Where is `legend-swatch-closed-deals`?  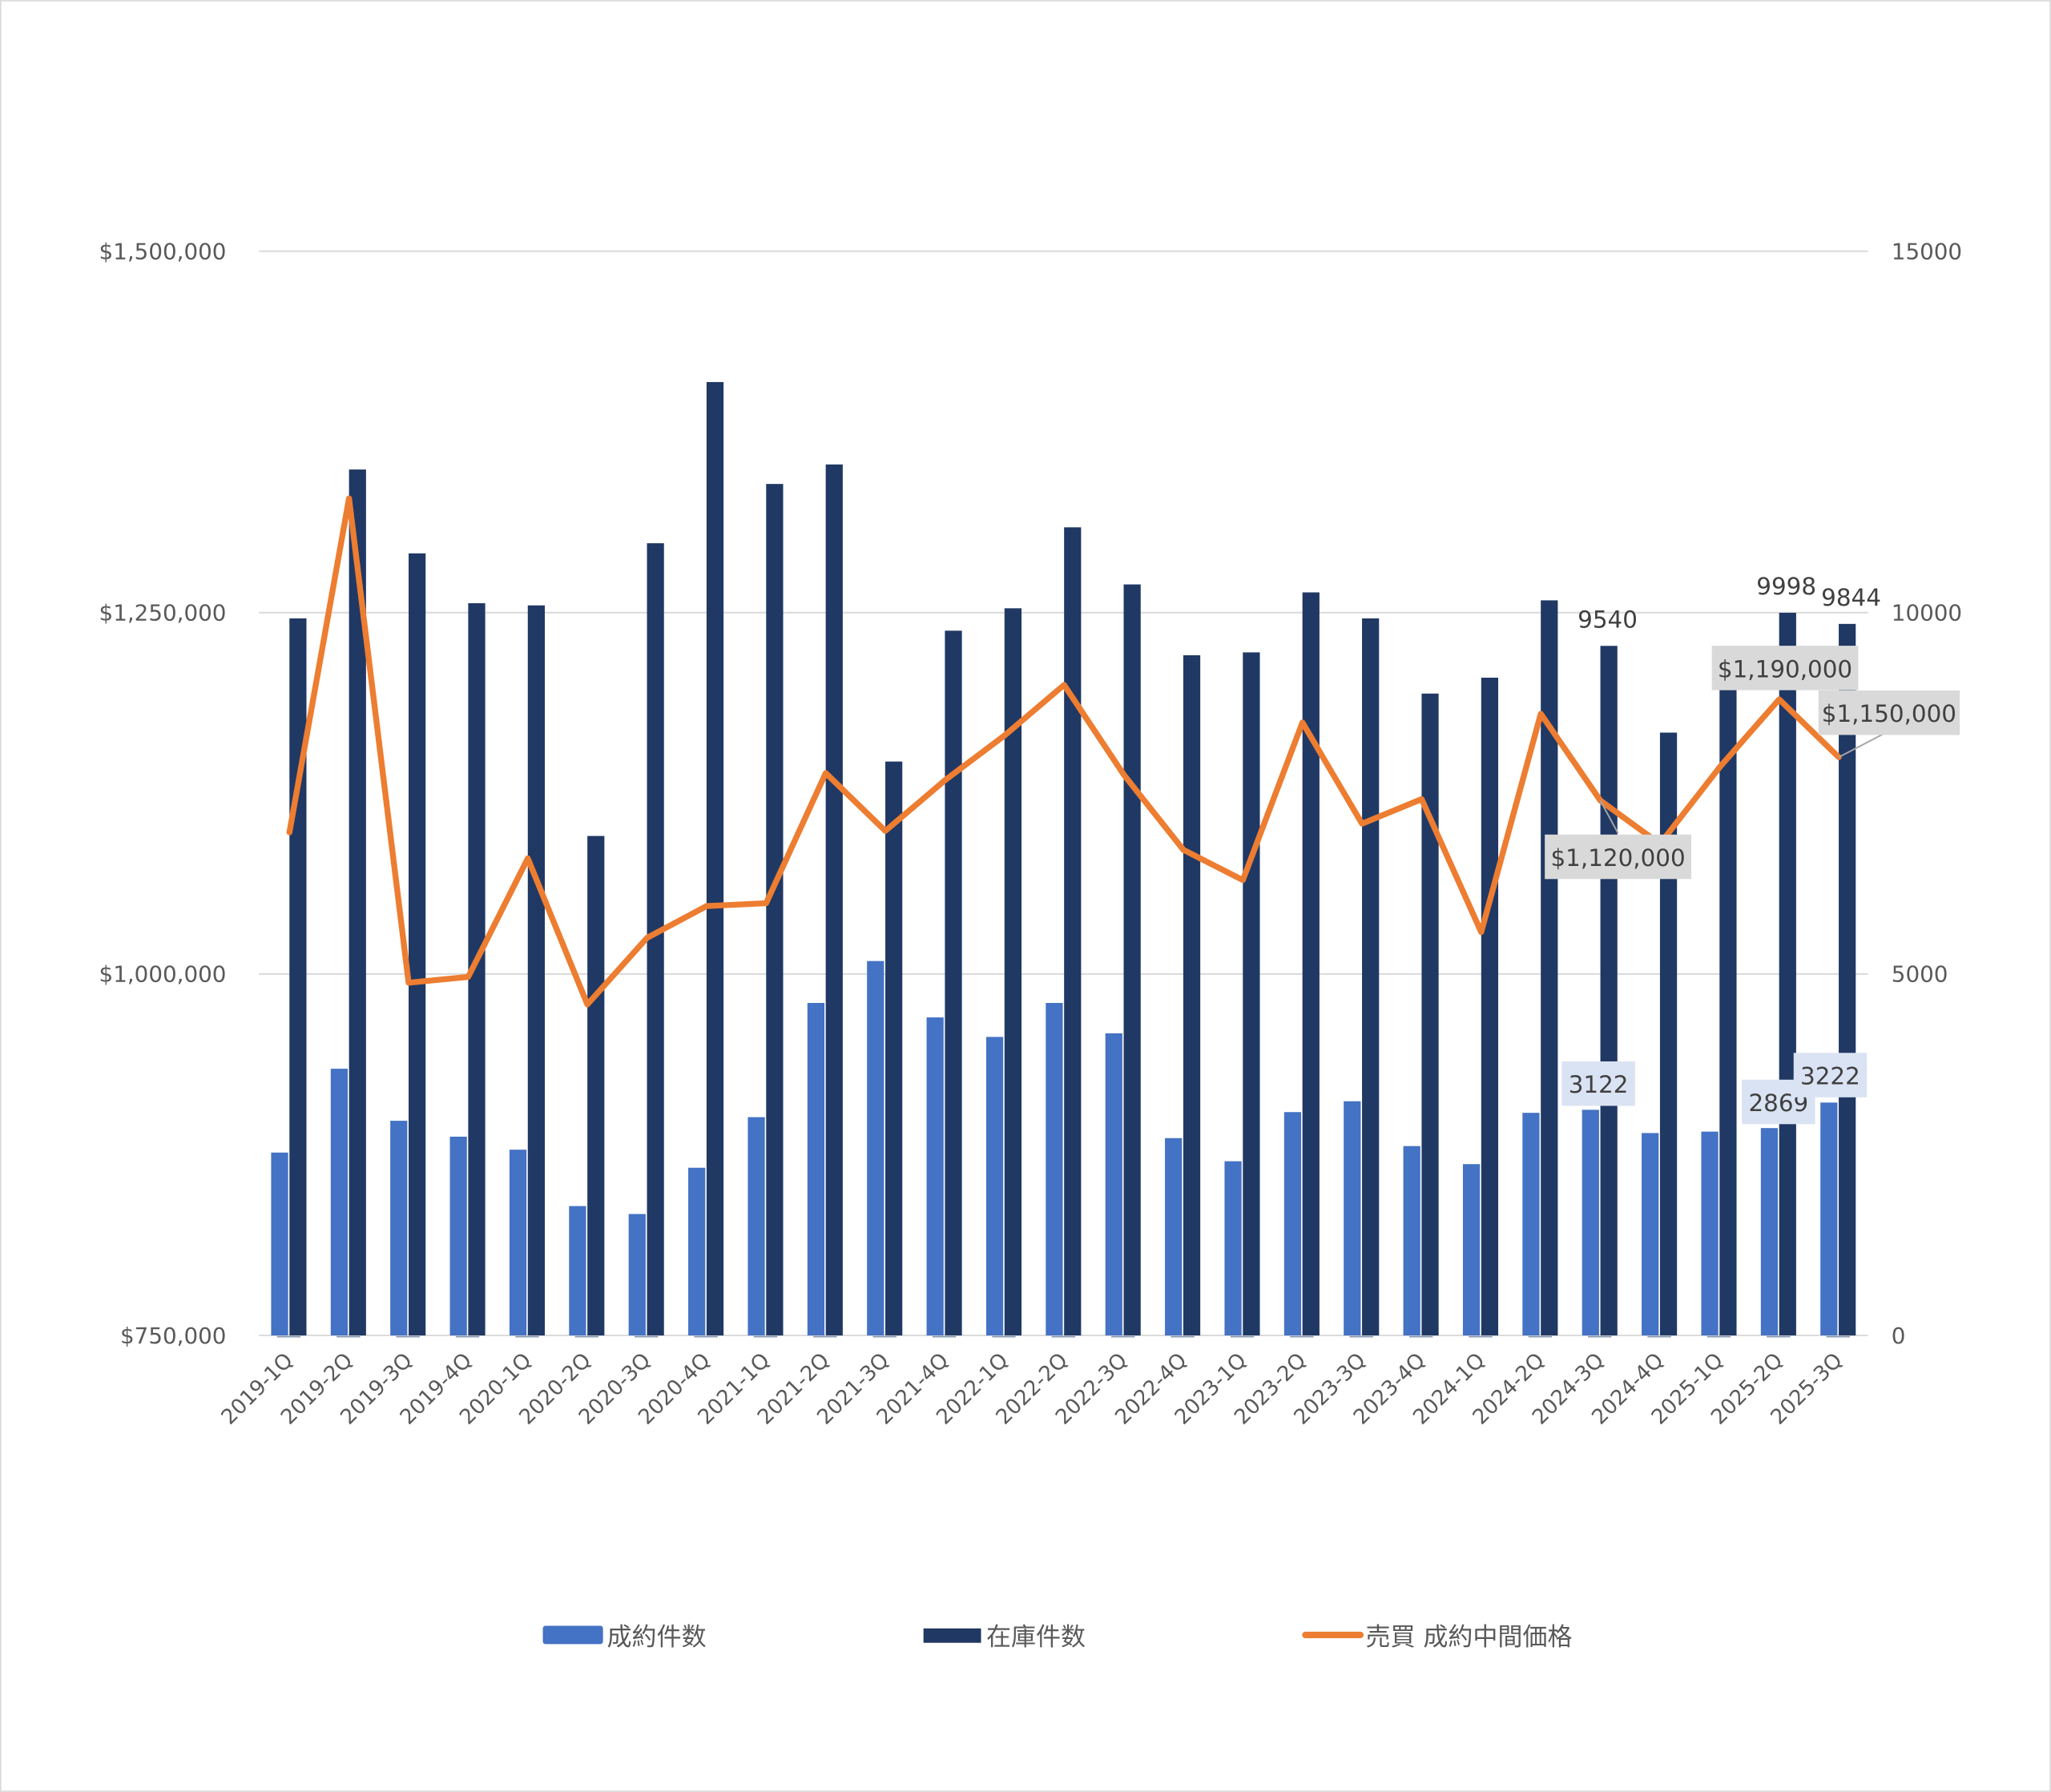 legend-swatch-closed-deals is located at coordinates (572, 1635).